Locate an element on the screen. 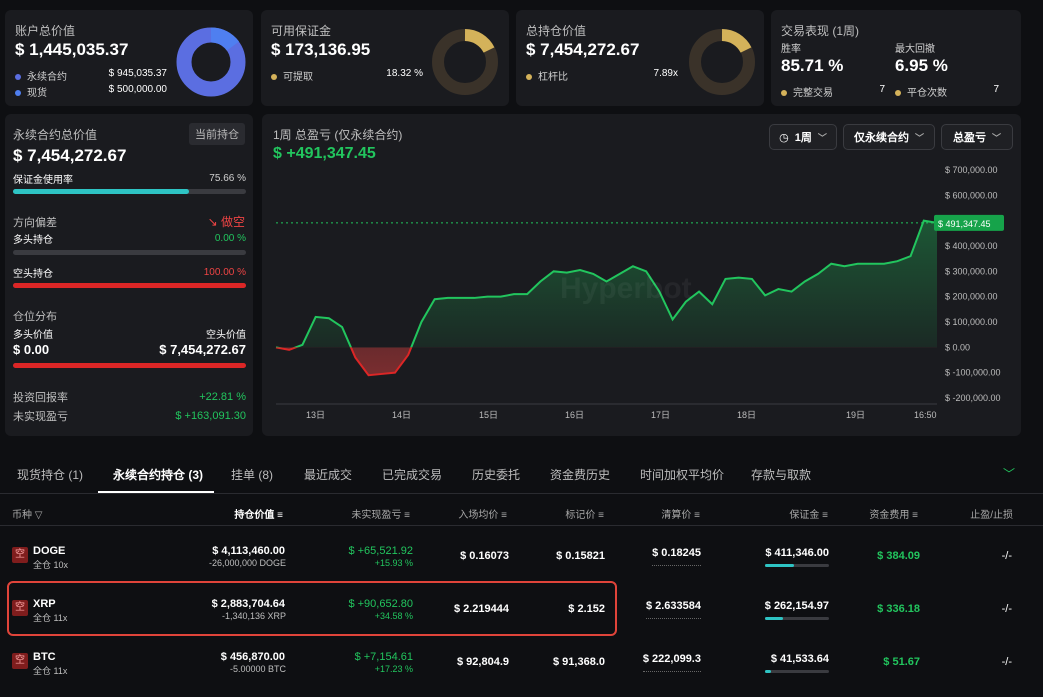  position-qty: -1,340,136 XRP is located at coordinates (253, 616).